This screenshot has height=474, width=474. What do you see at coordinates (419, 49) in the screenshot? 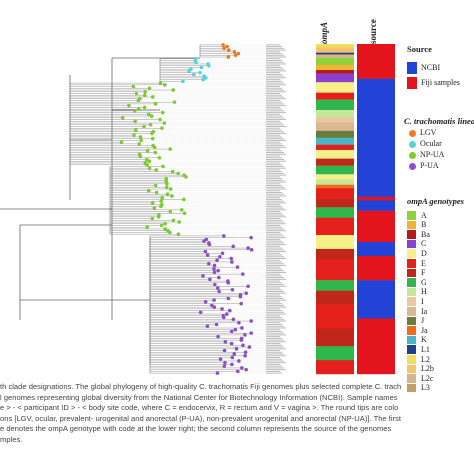
I see `source-legend-title: Source` at bounding box center [419, 49].